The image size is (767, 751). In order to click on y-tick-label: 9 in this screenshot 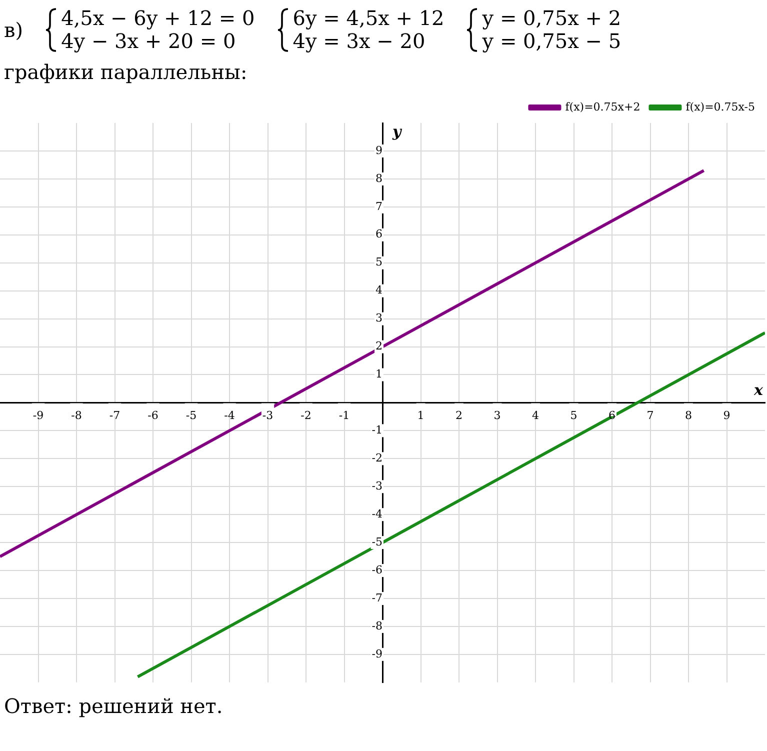, I will do `click(379, 150)`.